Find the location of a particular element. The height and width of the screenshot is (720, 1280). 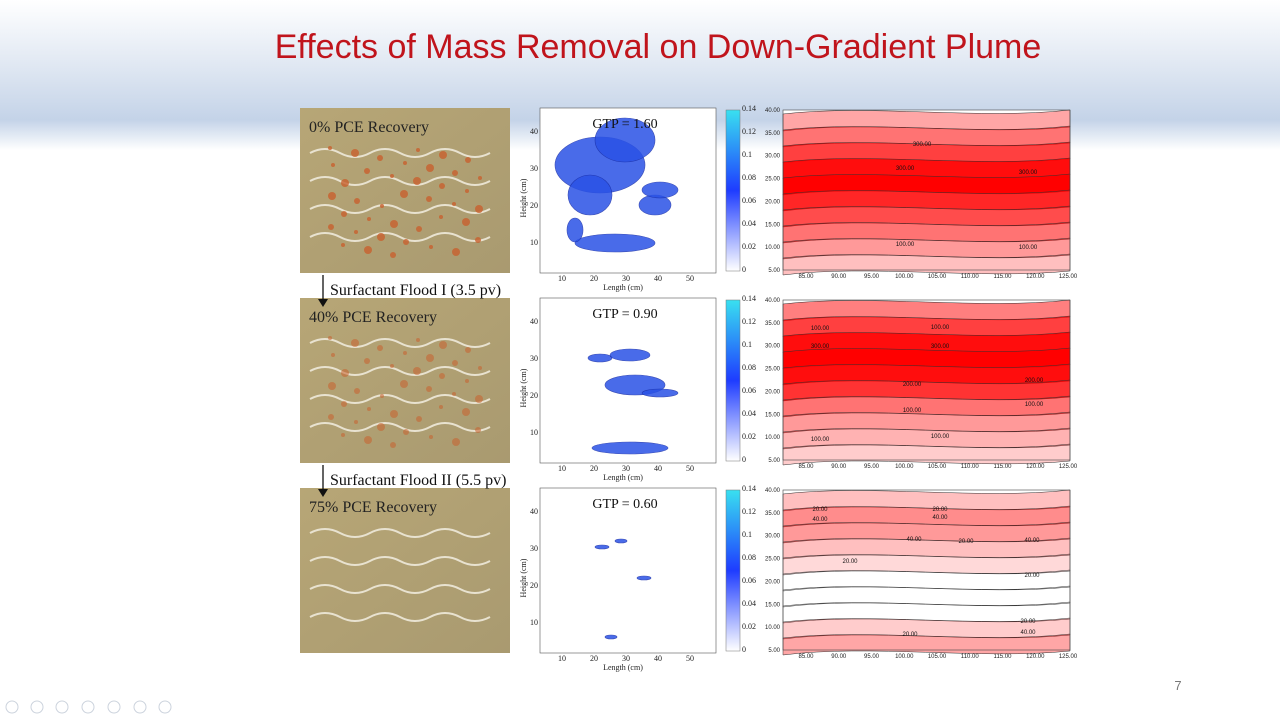

more-button is located at coordinates (165, 707).